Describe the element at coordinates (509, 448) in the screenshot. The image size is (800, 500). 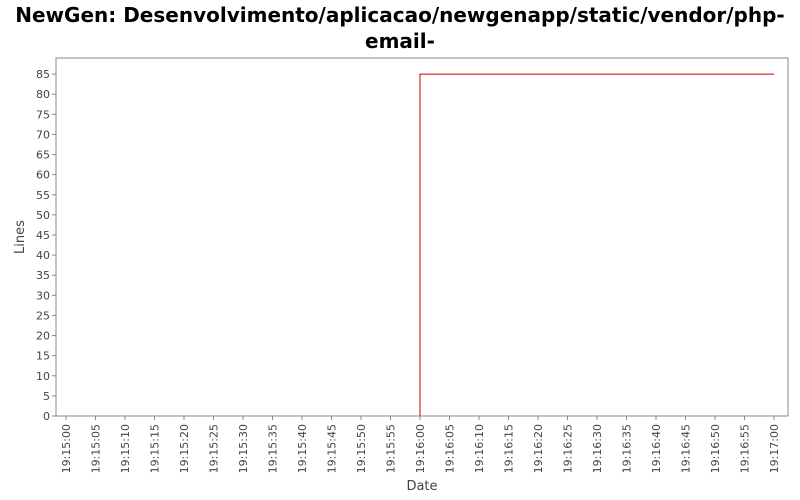
I see `x-tick-label: 19:16:15` at that location.